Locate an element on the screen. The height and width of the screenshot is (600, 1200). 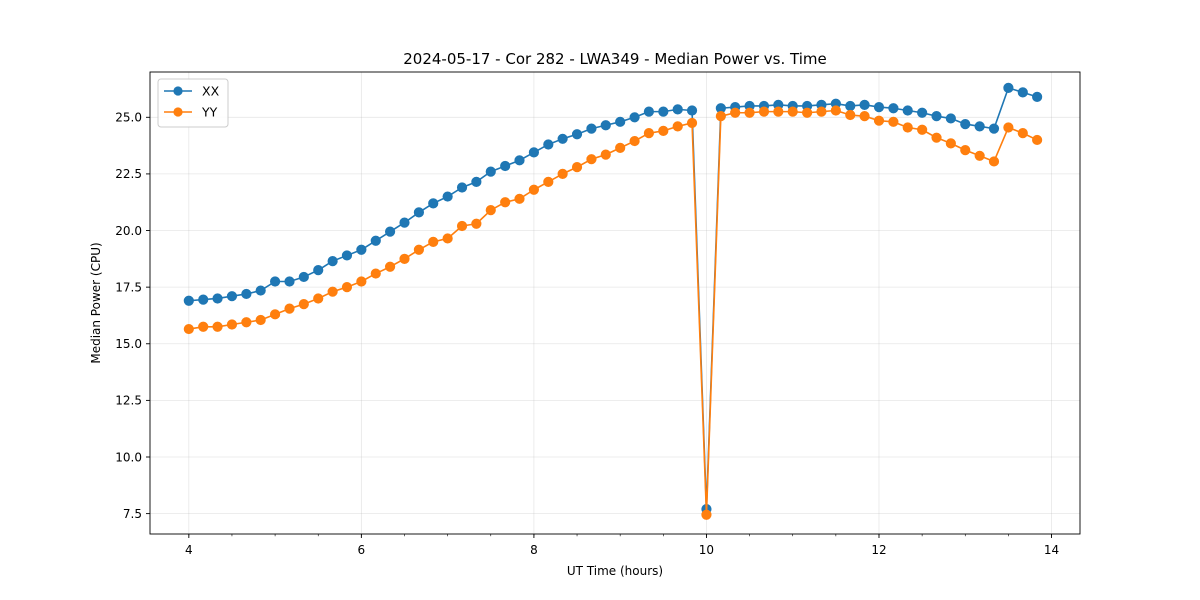
y-tick-label: 7.5 is located at coordinates (132, 514).